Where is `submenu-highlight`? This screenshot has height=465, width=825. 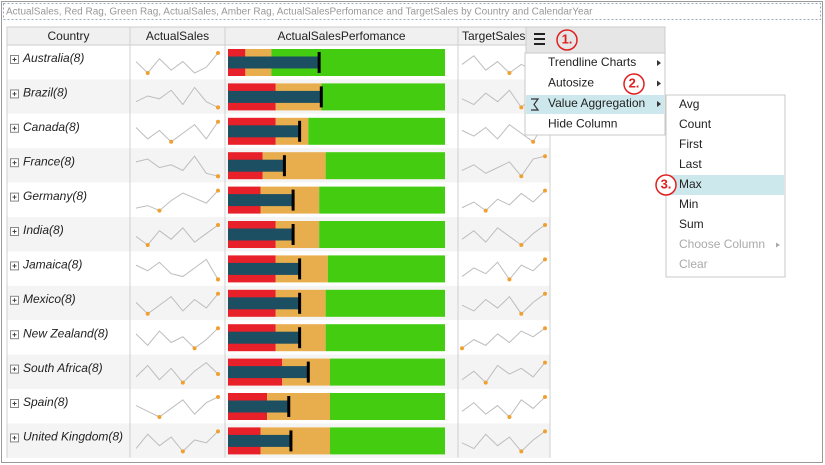
submenu-highlight is located at coordinates (725, 185).